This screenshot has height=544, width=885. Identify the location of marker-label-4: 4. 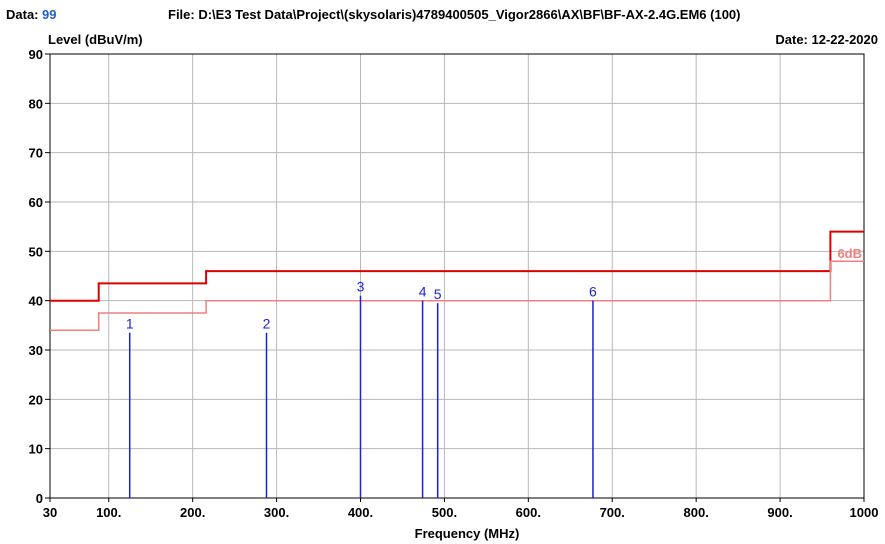
(423, 292).